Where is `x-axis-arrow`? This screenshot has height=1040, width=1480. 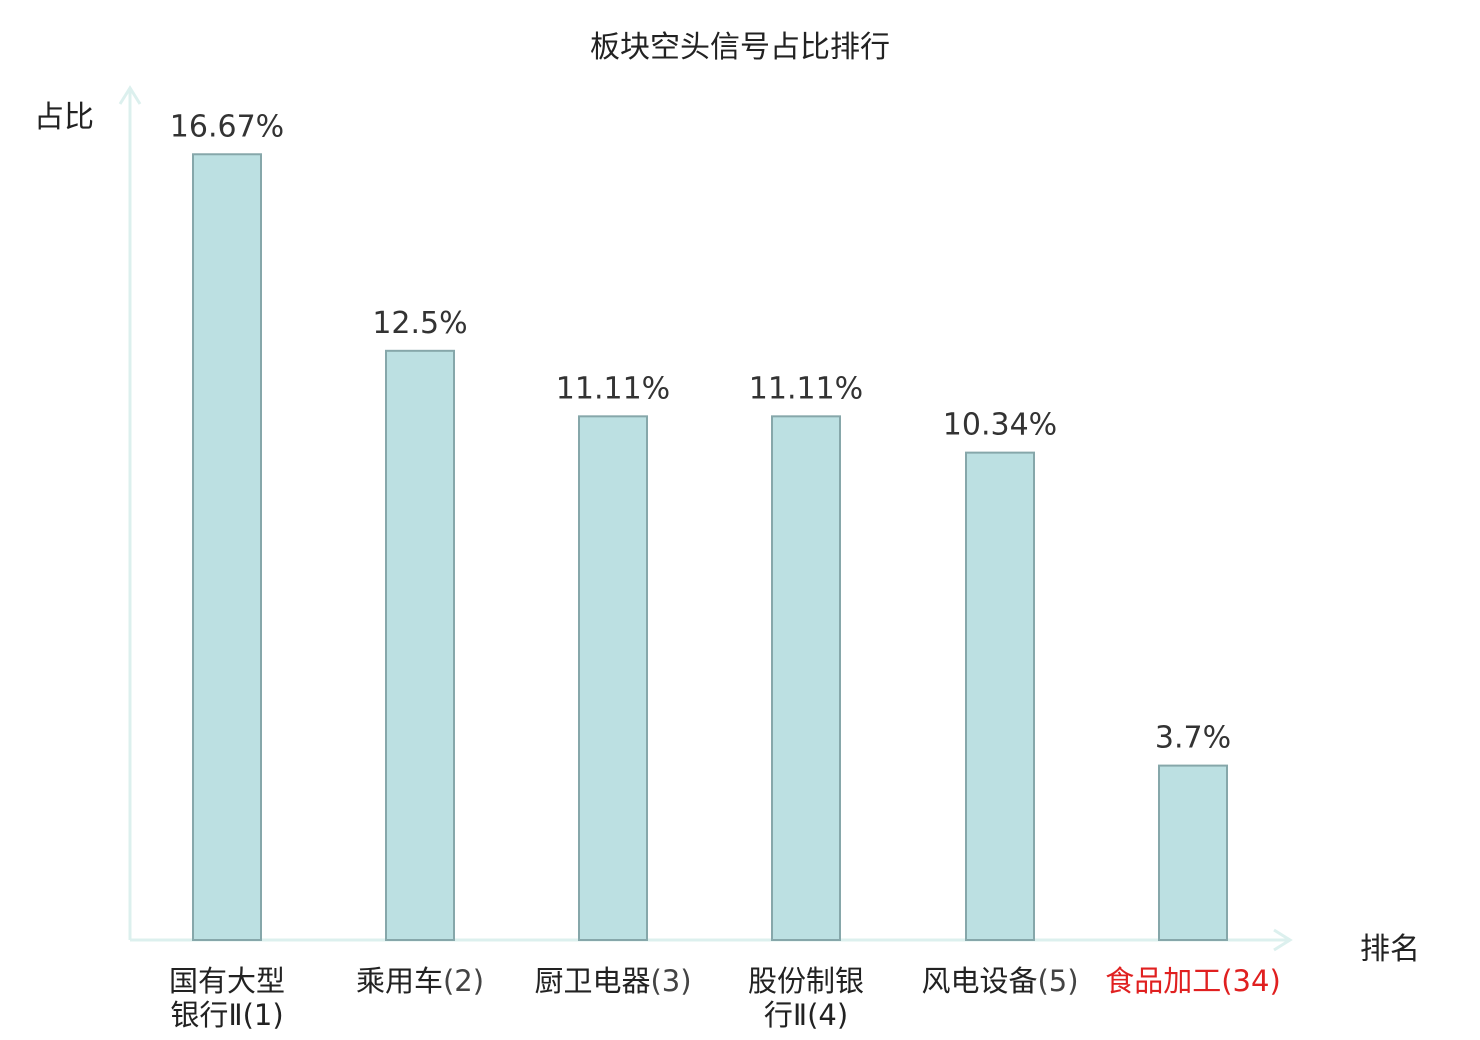
x-axis-arrow is located at coordinates (1283, 940).